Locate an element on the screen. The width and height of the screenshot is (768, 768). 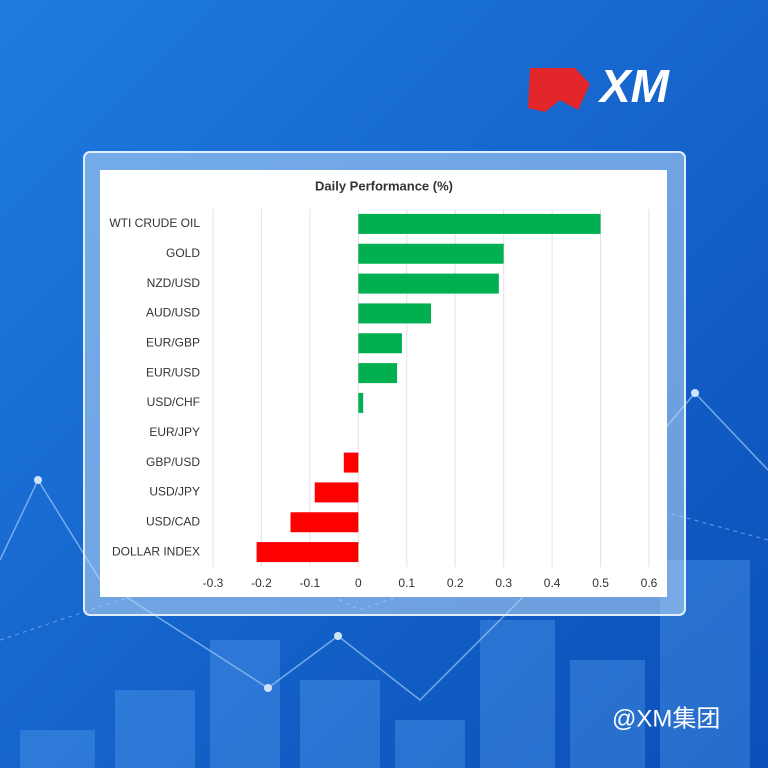
y-tick-label: GBP/USD is located at coordinates (173, 462).